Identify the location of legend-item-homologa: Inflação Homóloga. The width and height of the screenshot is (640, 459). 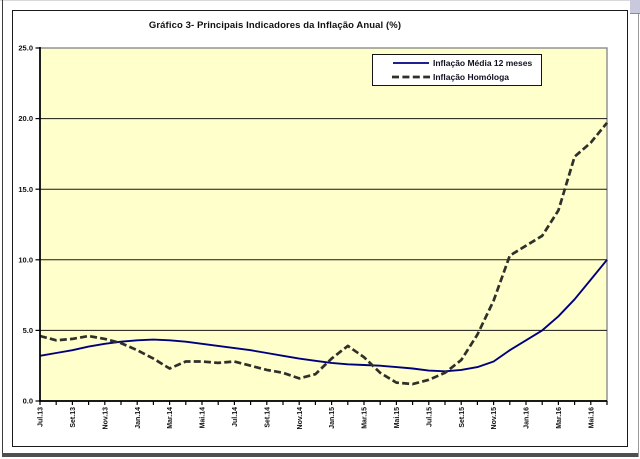
(457, 77).